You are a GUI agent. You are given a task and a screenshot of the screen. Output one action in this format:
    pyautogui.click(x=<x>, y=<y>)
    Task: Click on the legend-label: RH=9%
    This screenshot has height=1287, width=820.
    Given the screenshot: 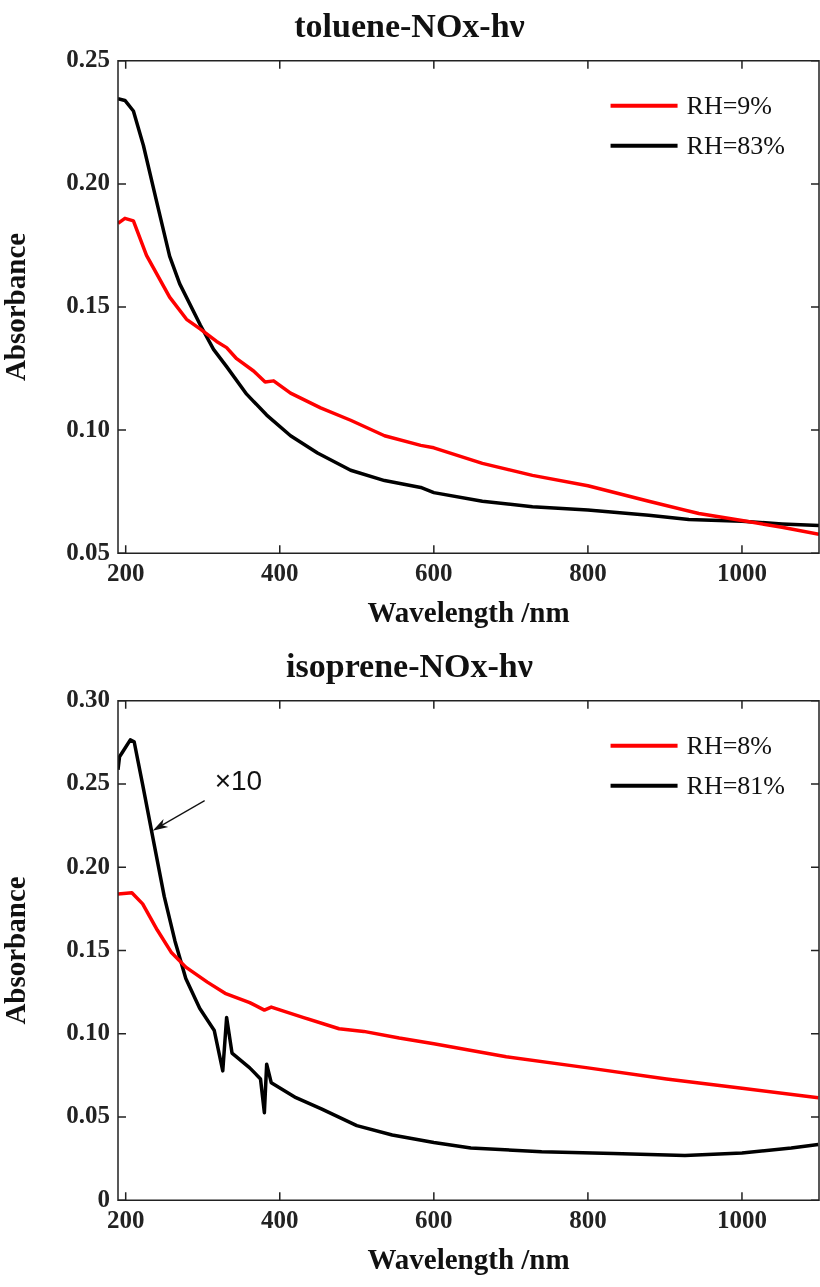 What is the action you would take?
    pyautogui.click(x=729, y=105)
    